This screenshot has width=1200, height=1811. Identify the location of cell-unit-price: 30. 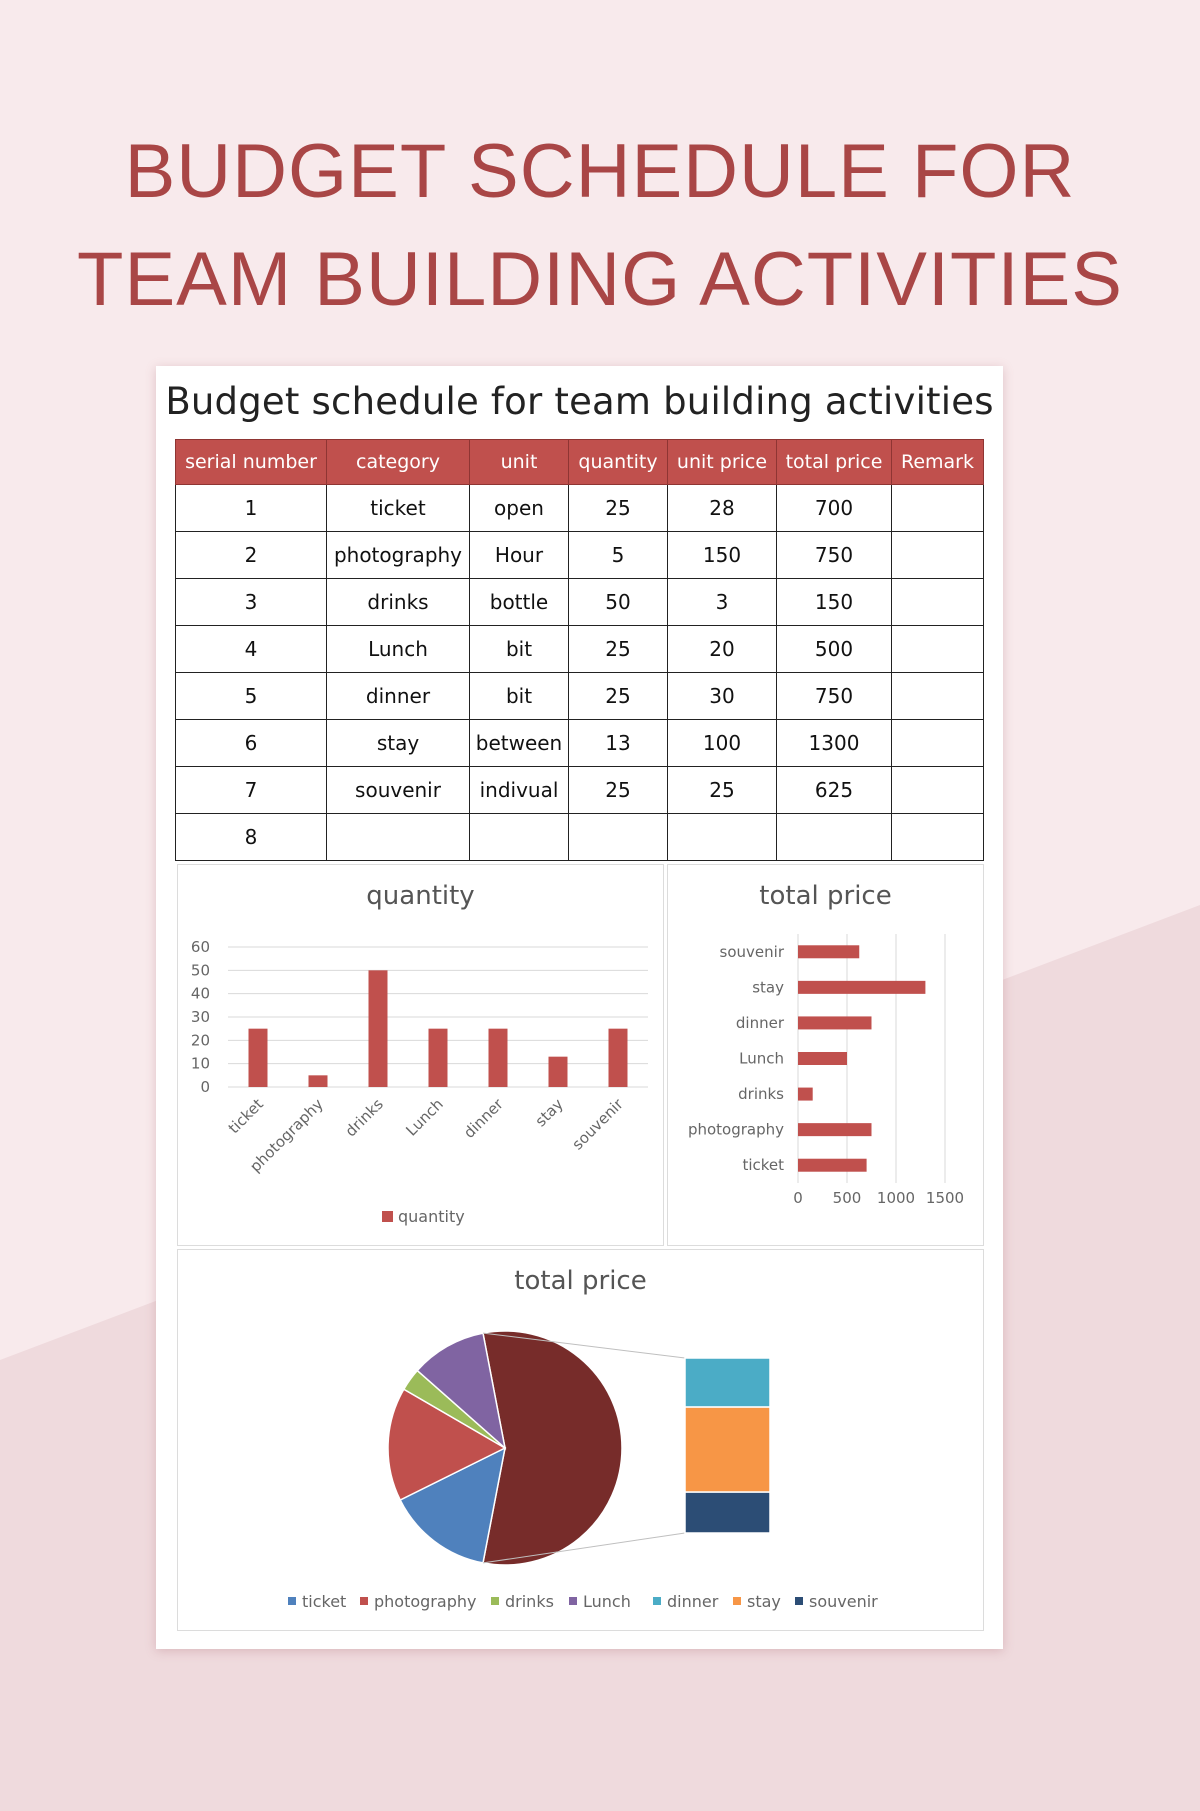
(722, 696).